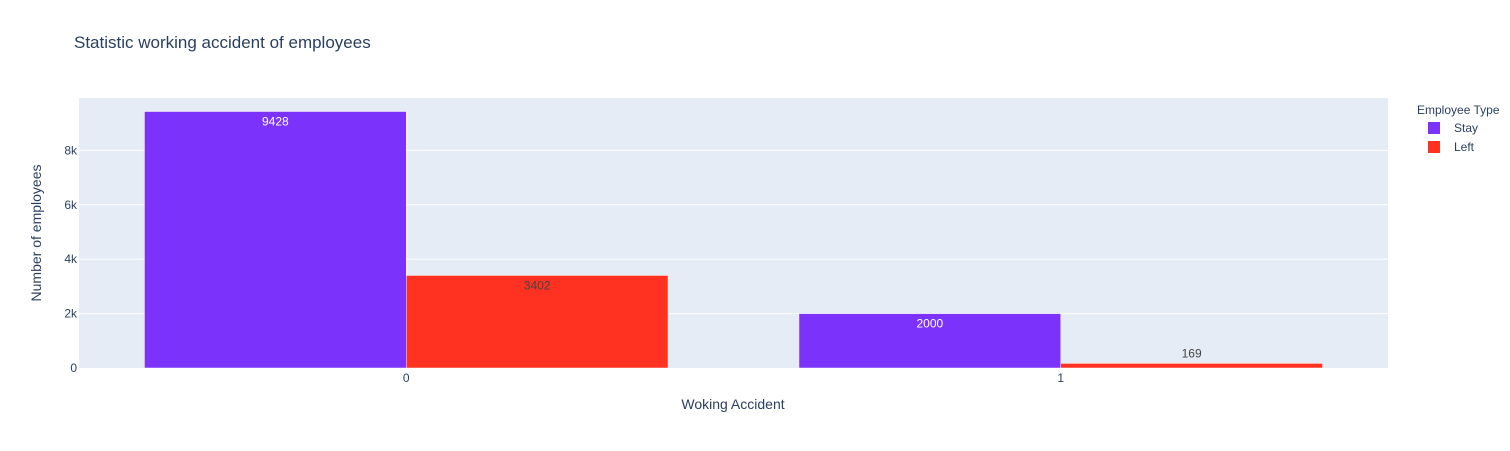  I want to click on chart-title: Statistic working accident of employees, so click(222, 42).